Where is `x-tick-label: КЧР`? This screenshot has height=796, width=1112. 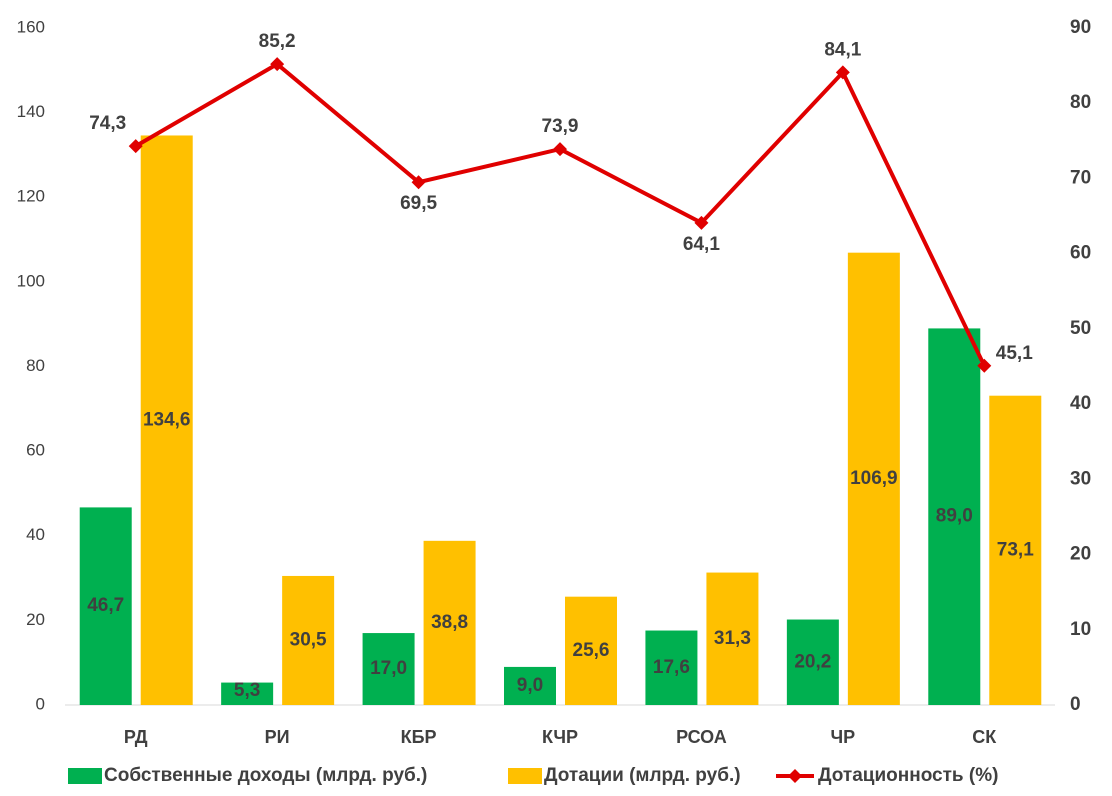
x-tick-label: КЧР is located at coordinates (560, 737).